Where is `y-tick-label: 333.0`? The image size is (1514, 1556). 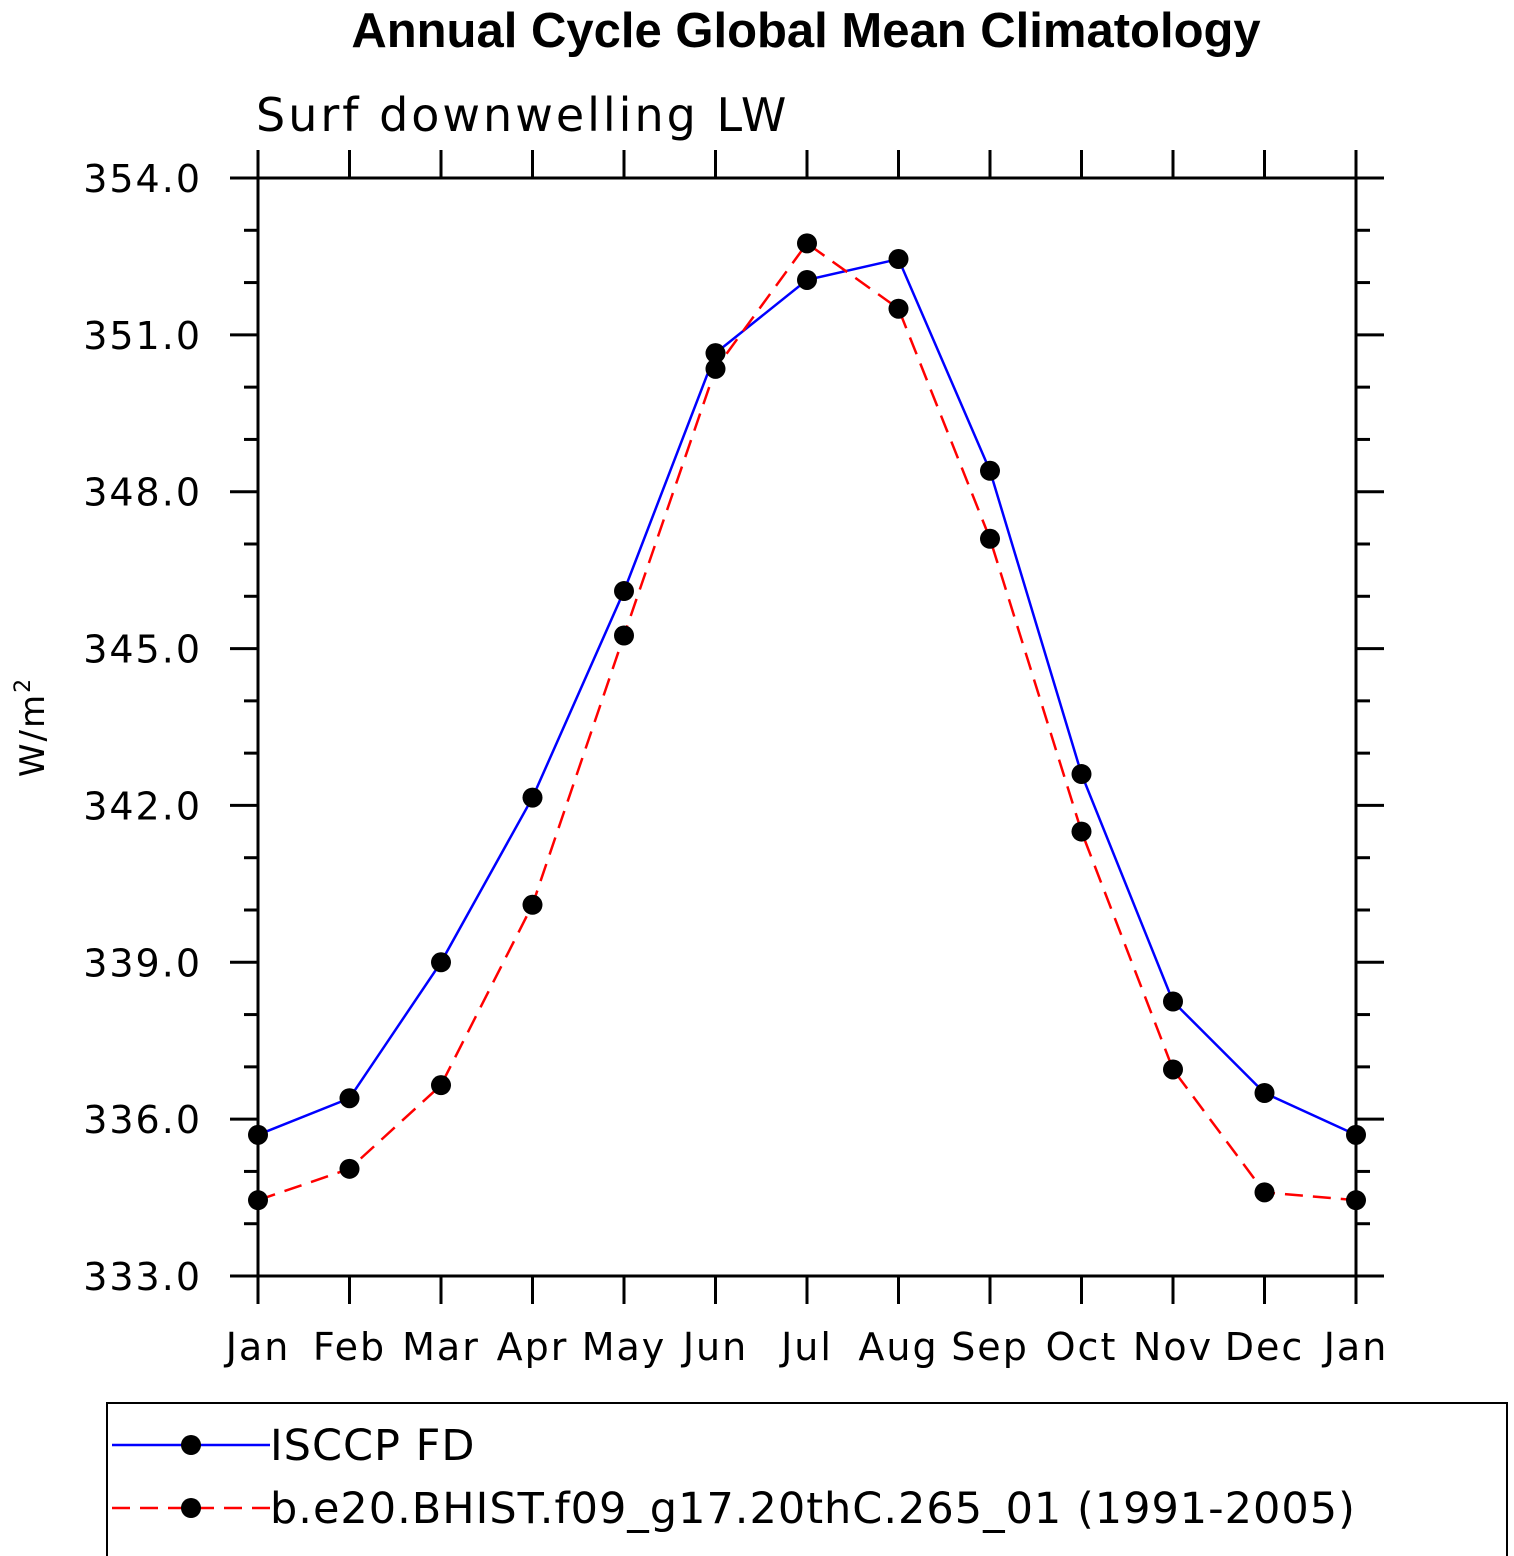
y-tick-label: 333.0 is located at coordinates (142, 1277).